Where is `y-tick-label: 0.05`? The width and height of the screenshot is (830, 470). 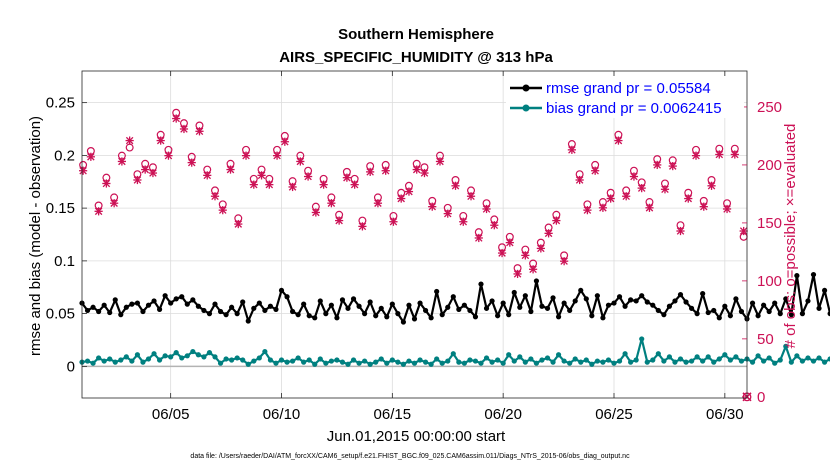 y-tick-label: 0.05 is located at coordinates (60, 314).